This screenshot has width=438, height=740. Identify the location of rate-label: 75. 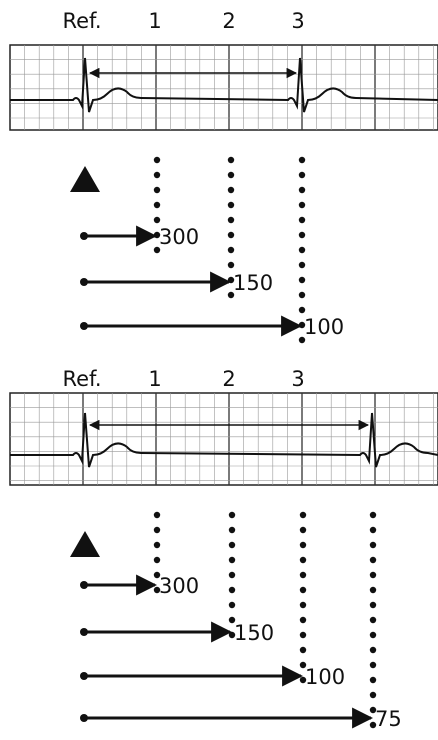
(388, 719).